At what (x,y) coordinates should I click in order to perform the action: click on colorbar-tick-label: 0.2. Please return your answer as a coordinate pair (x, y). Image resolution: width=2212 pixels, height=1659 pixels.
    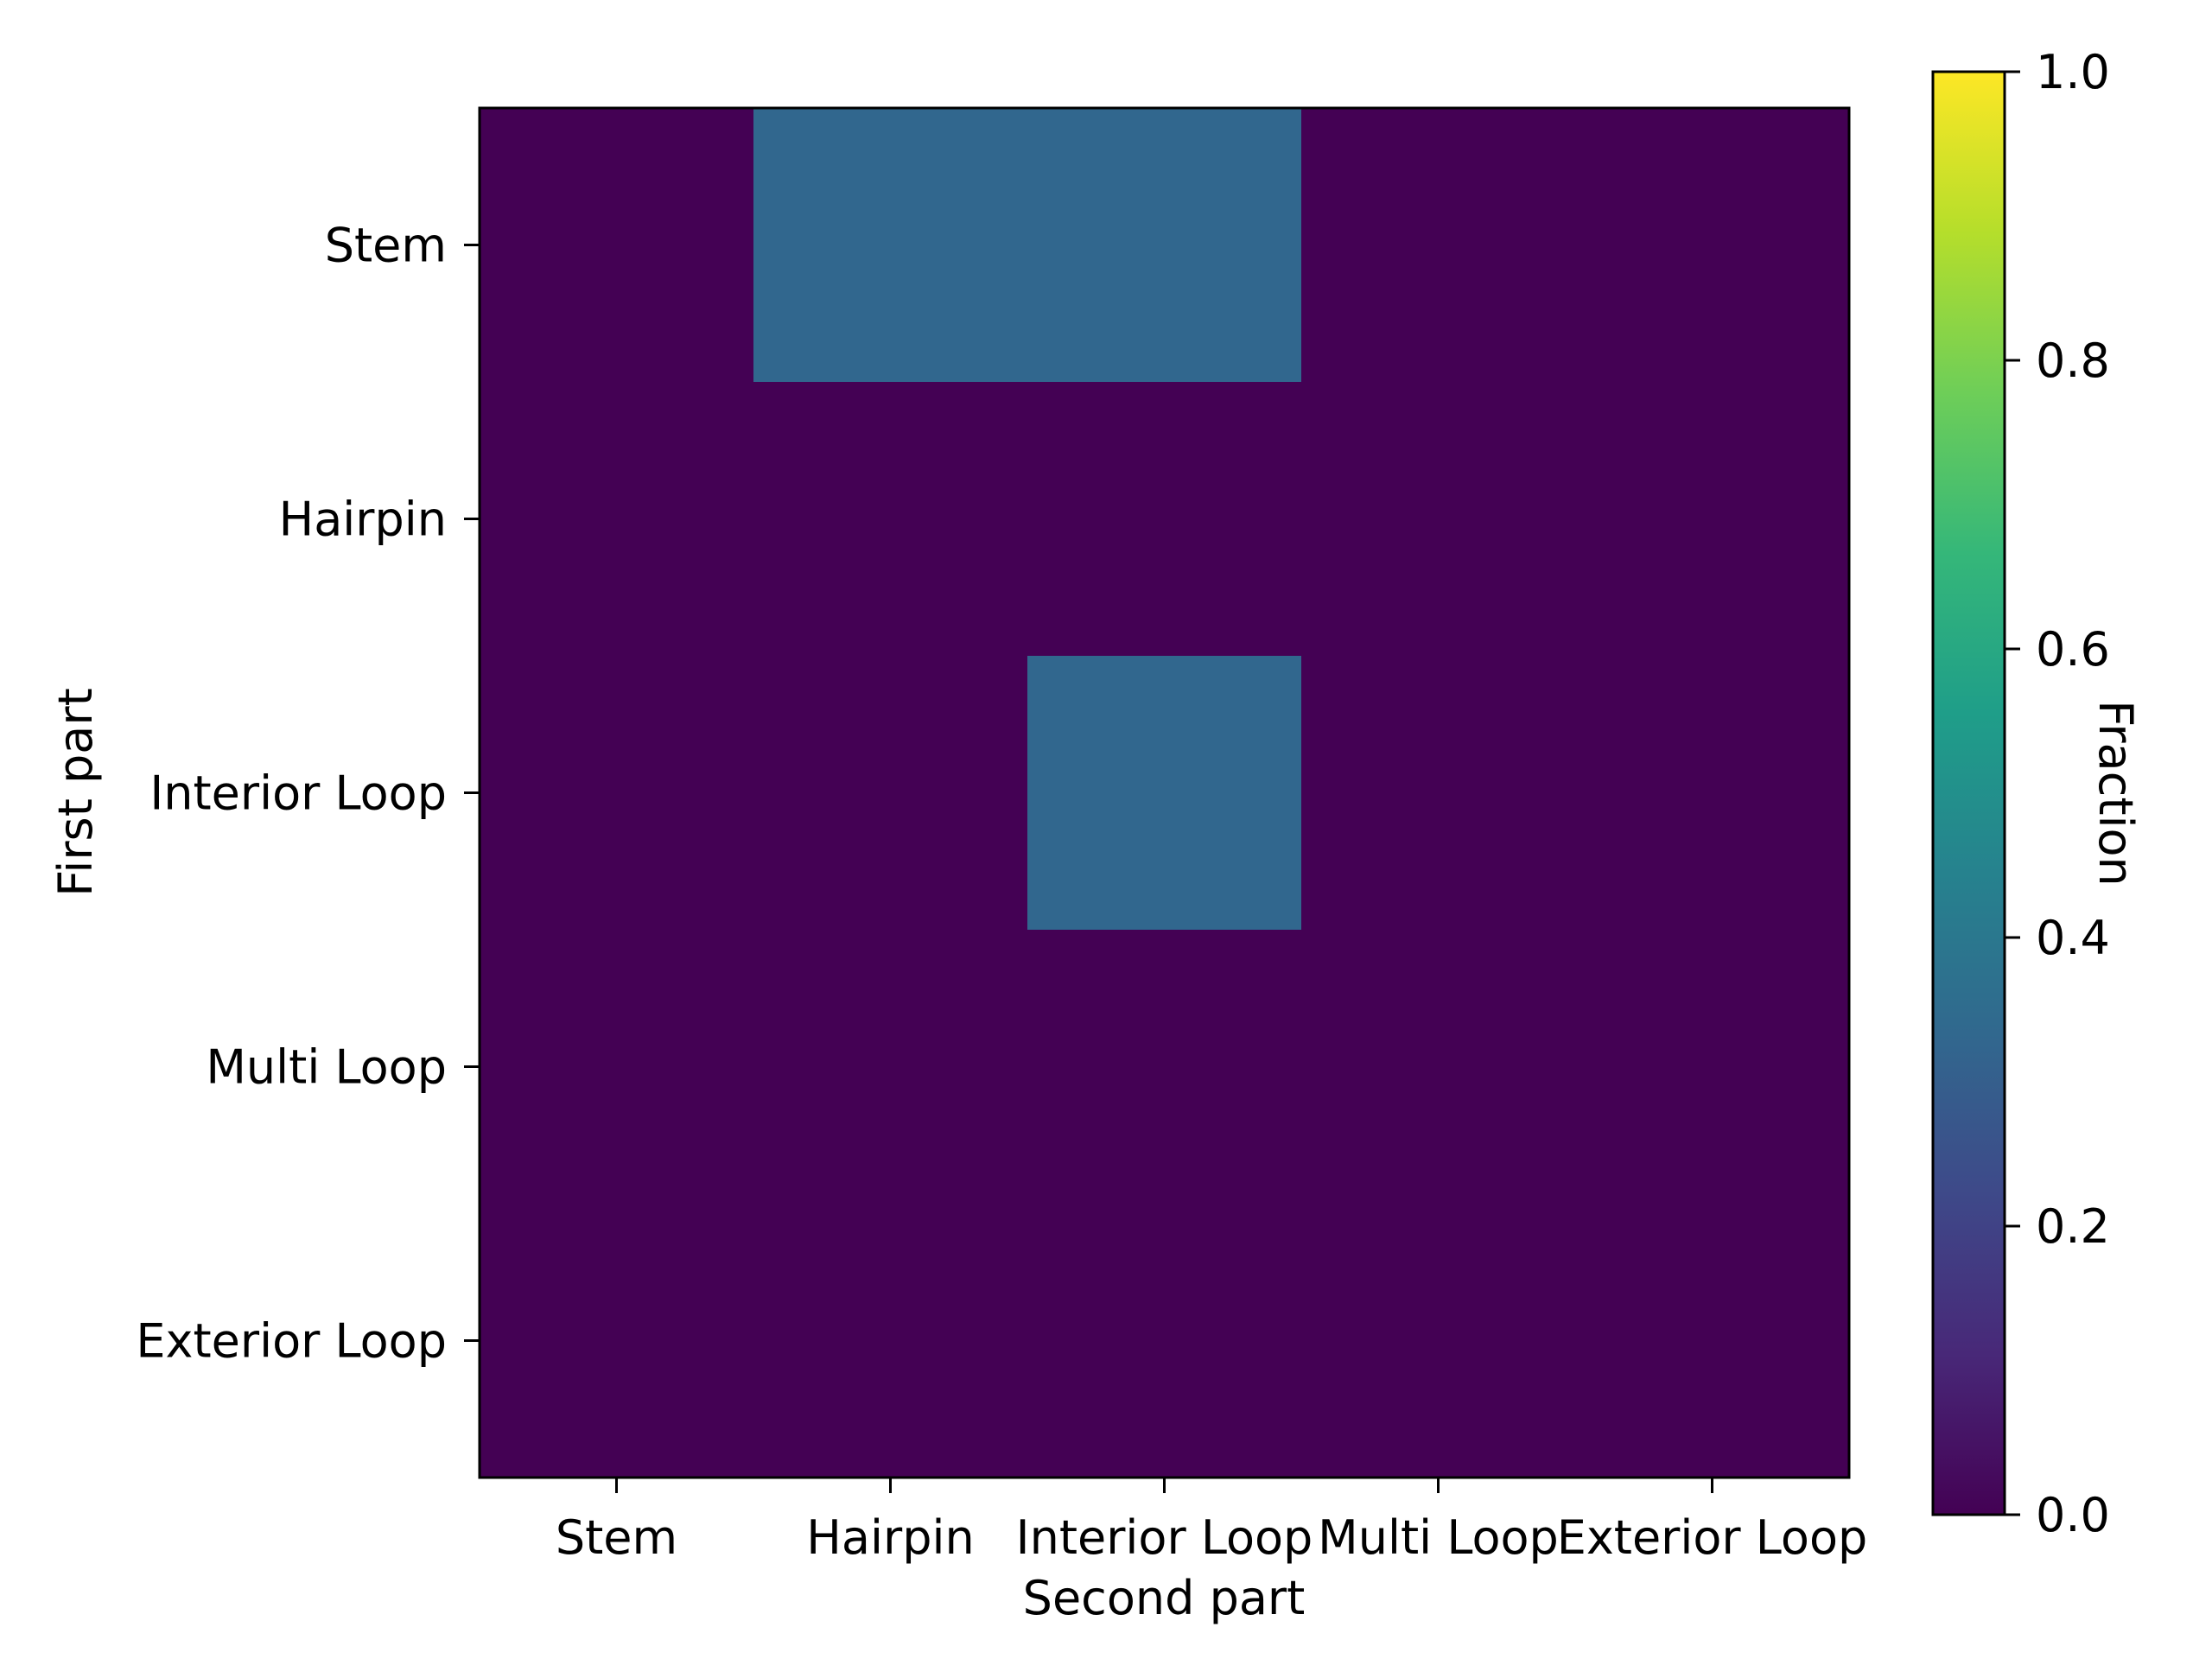
    Looking at the image, I should click on (2073, 1226).